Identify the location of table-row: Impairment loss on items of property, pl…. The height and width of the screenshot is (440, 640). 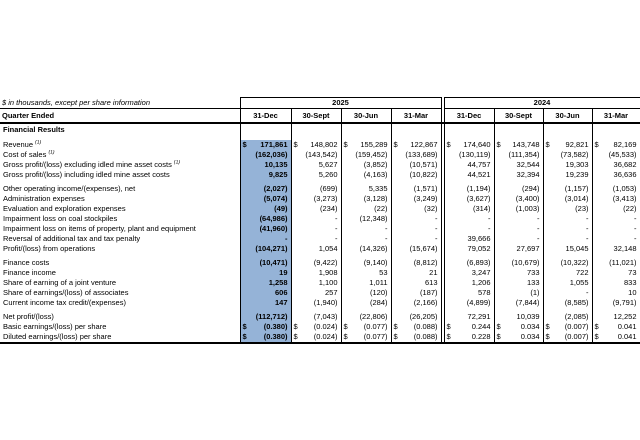
(320, 229).